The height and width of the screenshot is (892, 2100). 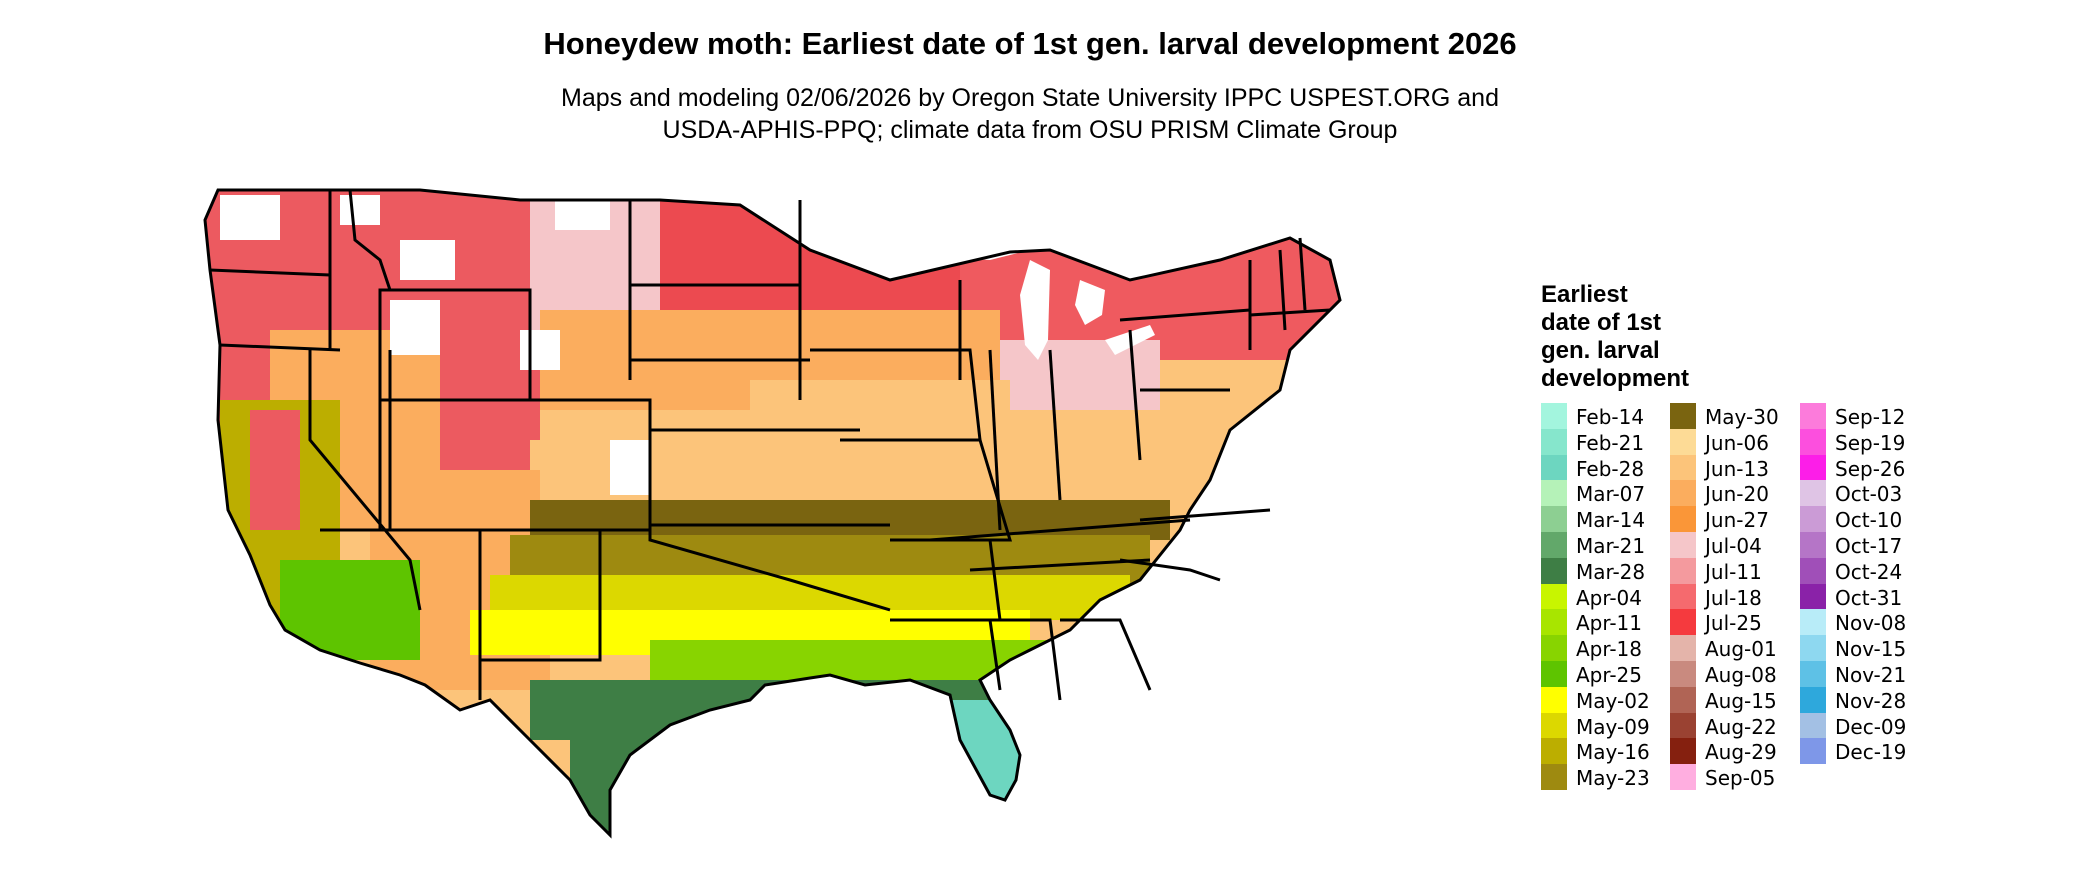 I want to click on lake-michigan, so click(x=1035, y=310).